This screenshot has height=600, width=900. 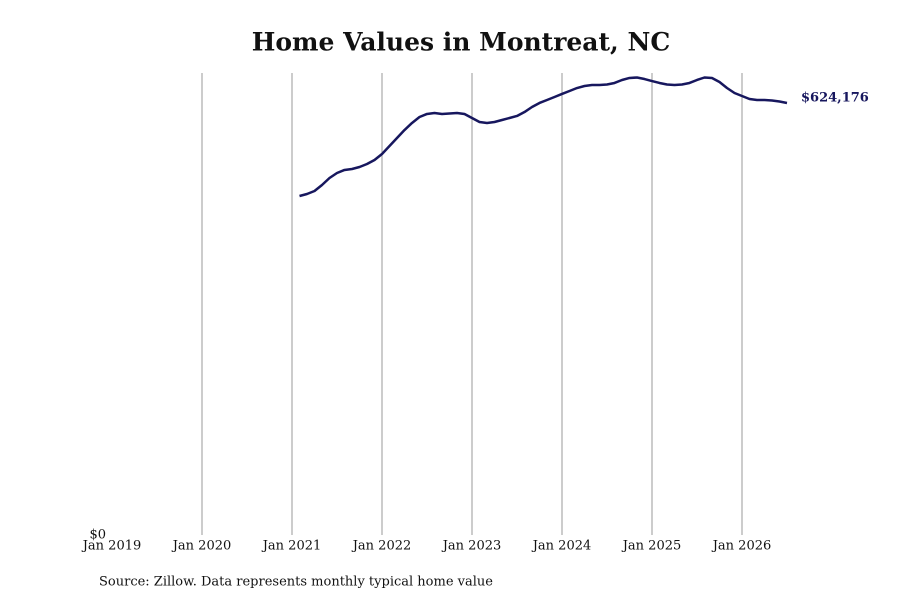 I want to click on value-label: $624,176, so click(x=835, y=97).